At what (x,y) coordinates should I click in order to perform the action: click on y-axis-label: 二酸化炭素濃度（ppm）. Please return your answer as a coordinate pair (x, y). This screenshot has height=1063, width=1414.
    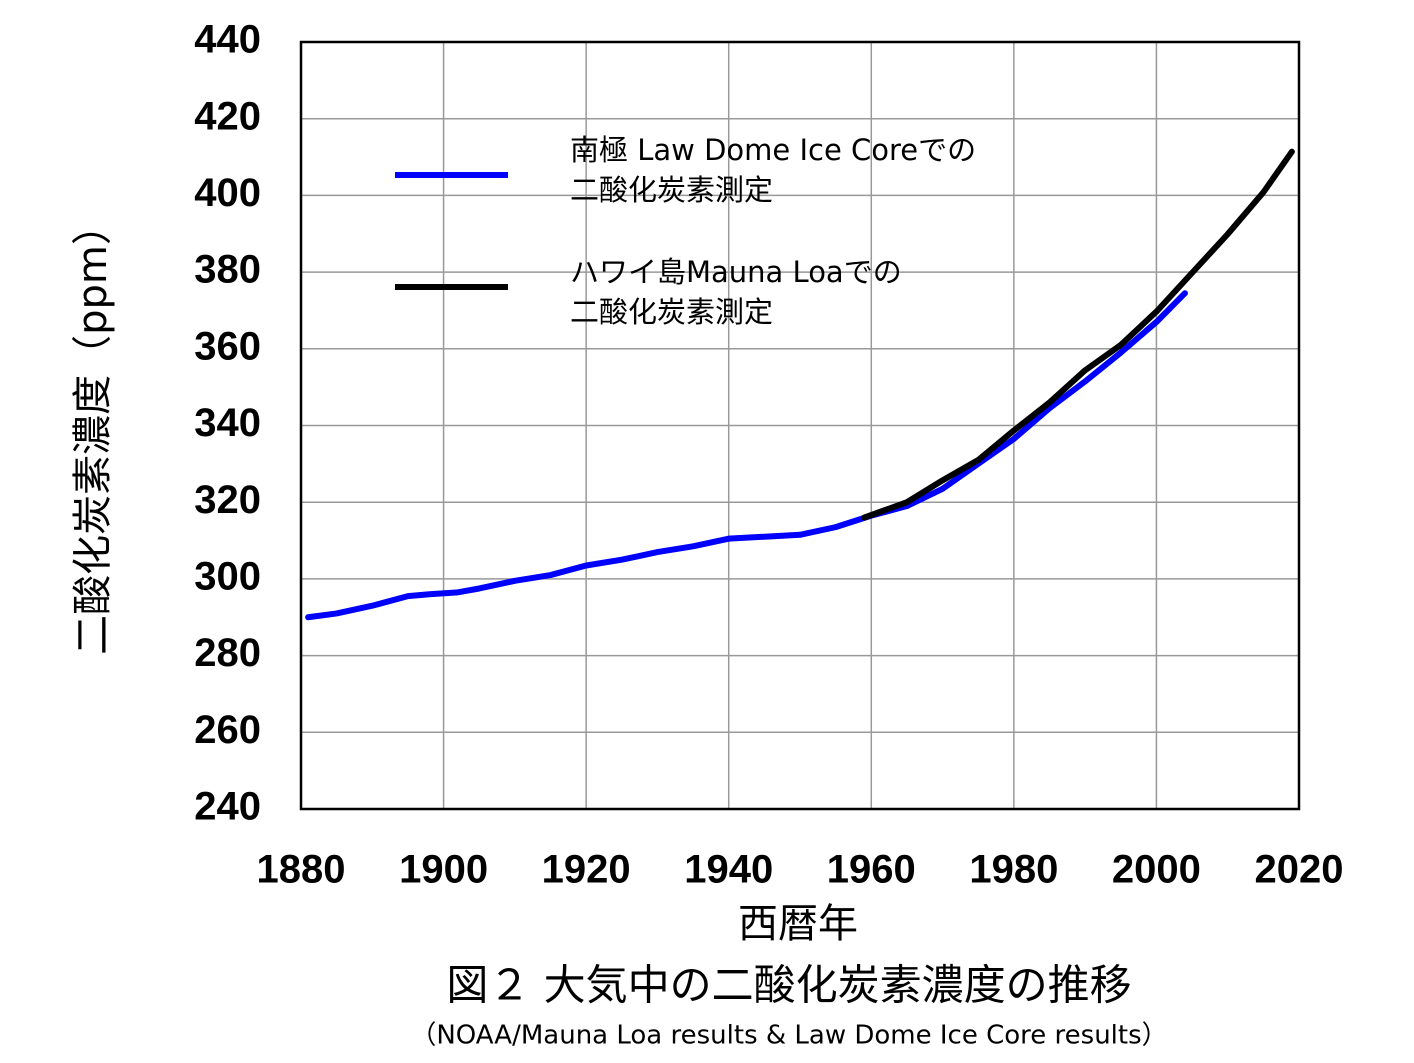
    Looking at the image, I should click on (93, 430).